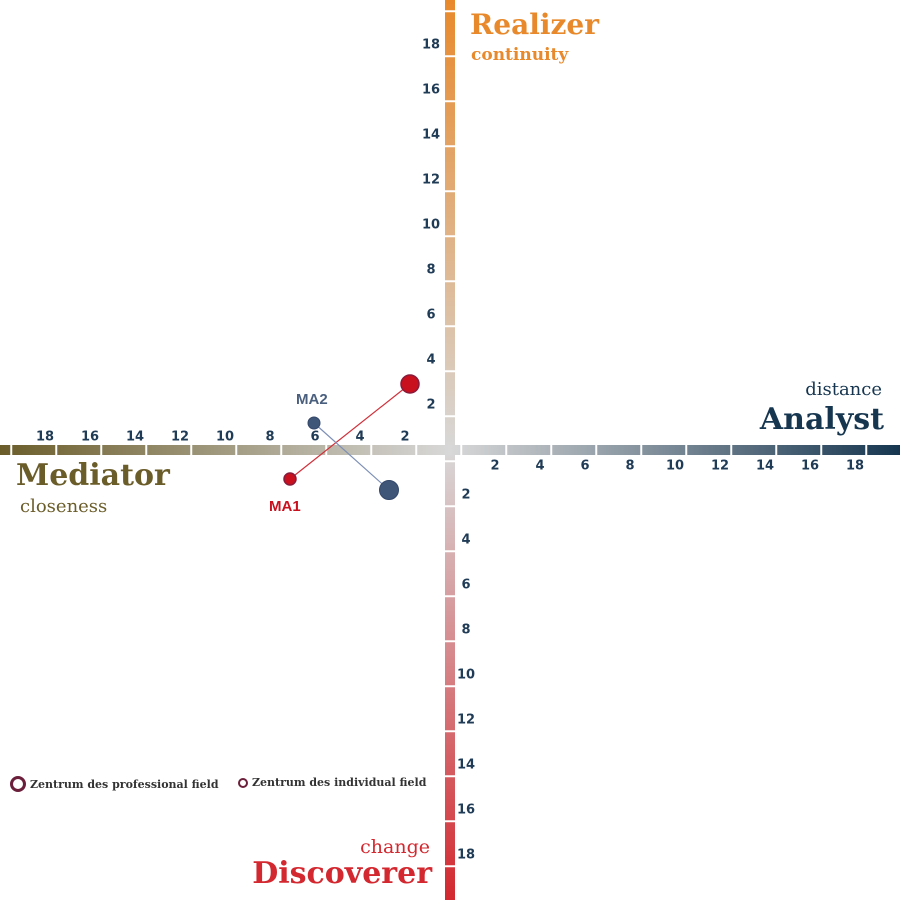 Image resolution: width=900 pixels, height=905 pixels. What do you see at coordinates (389, 490) in the screenshot?
I see `ma2-professional-point` at bounding box center [389, 490].